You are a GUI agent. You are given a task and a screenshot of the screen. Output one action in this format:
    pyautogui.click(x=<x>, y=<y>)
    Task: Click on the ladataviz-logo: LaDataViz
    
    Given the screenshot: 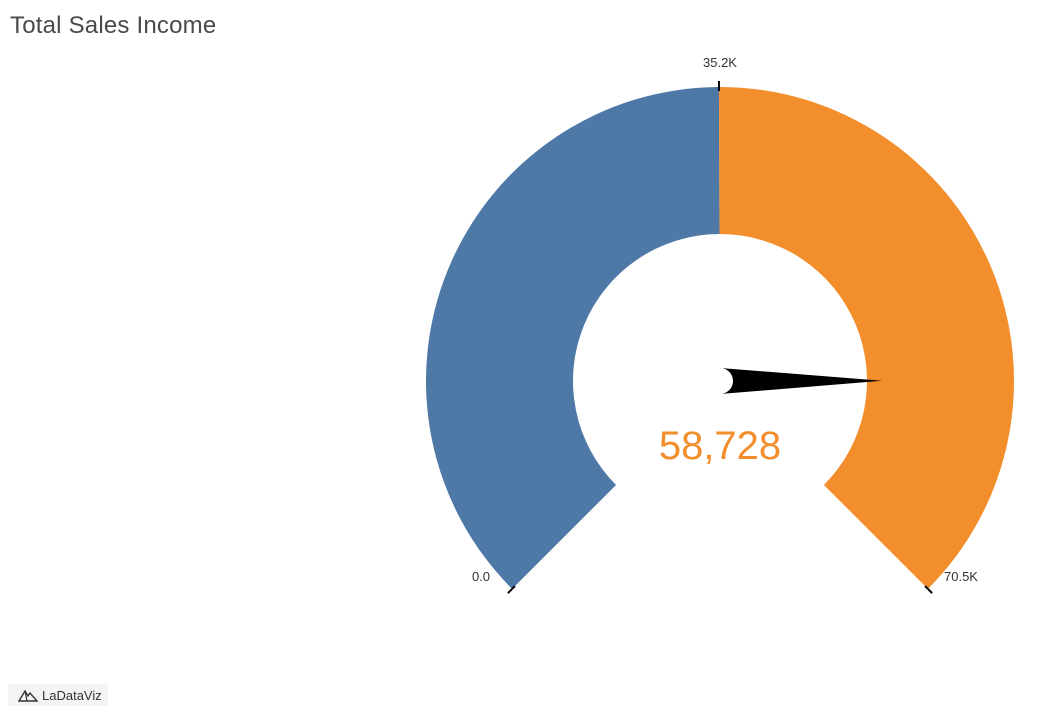 What is the action you would take?
    pyautogui.click(x=58, y=695)
    